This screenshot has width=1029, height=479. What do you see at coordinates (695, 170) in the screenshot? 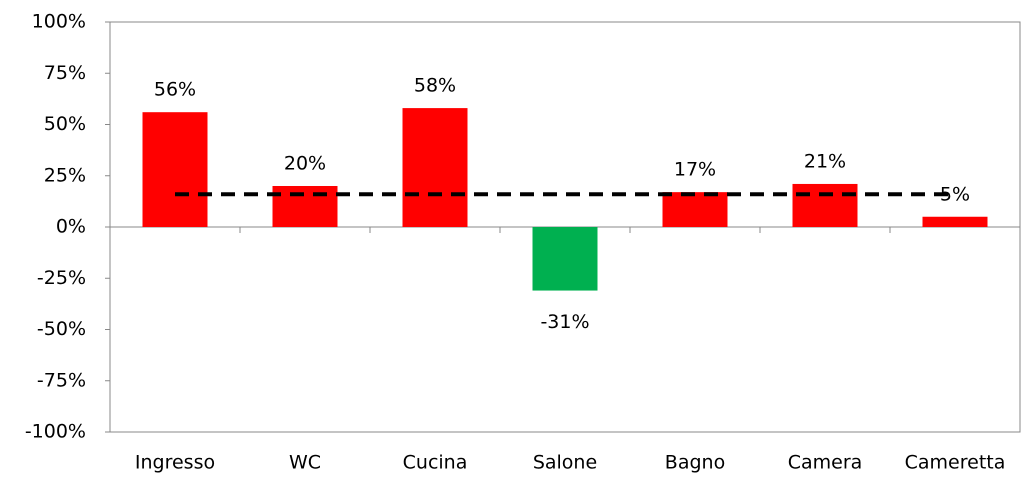
I see `data-label: 17%` at bounding box center [695, 170].